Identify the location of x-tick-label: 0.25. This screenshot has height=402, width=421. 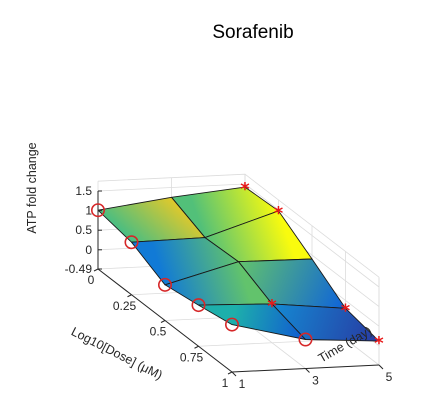
(125, 306).